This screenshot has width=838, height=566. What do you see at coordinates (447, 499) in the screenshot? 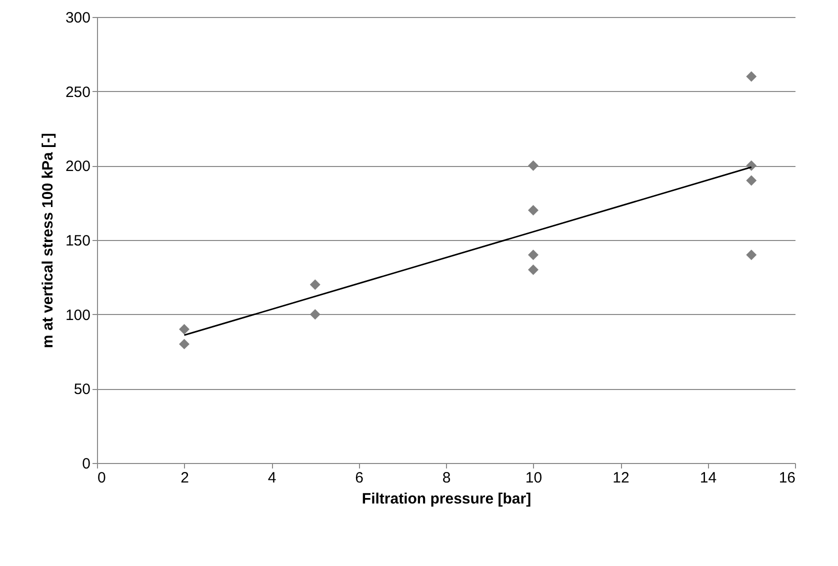
I see `x-axis-title: Filtration pressure [bar]` at bounding box center [447, 499].